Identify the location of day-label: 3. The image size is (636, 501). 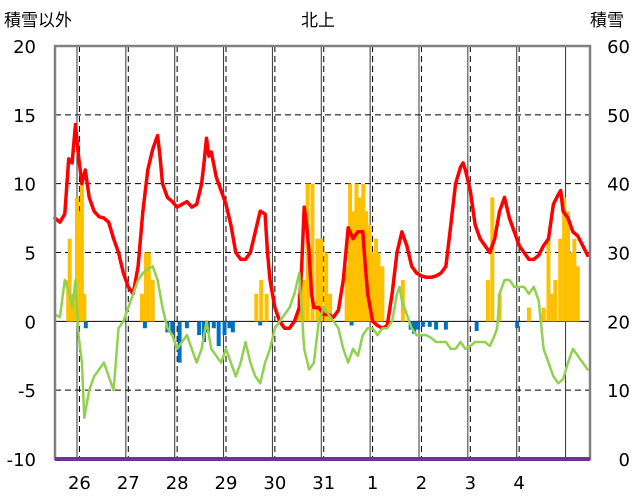
(470, 483).